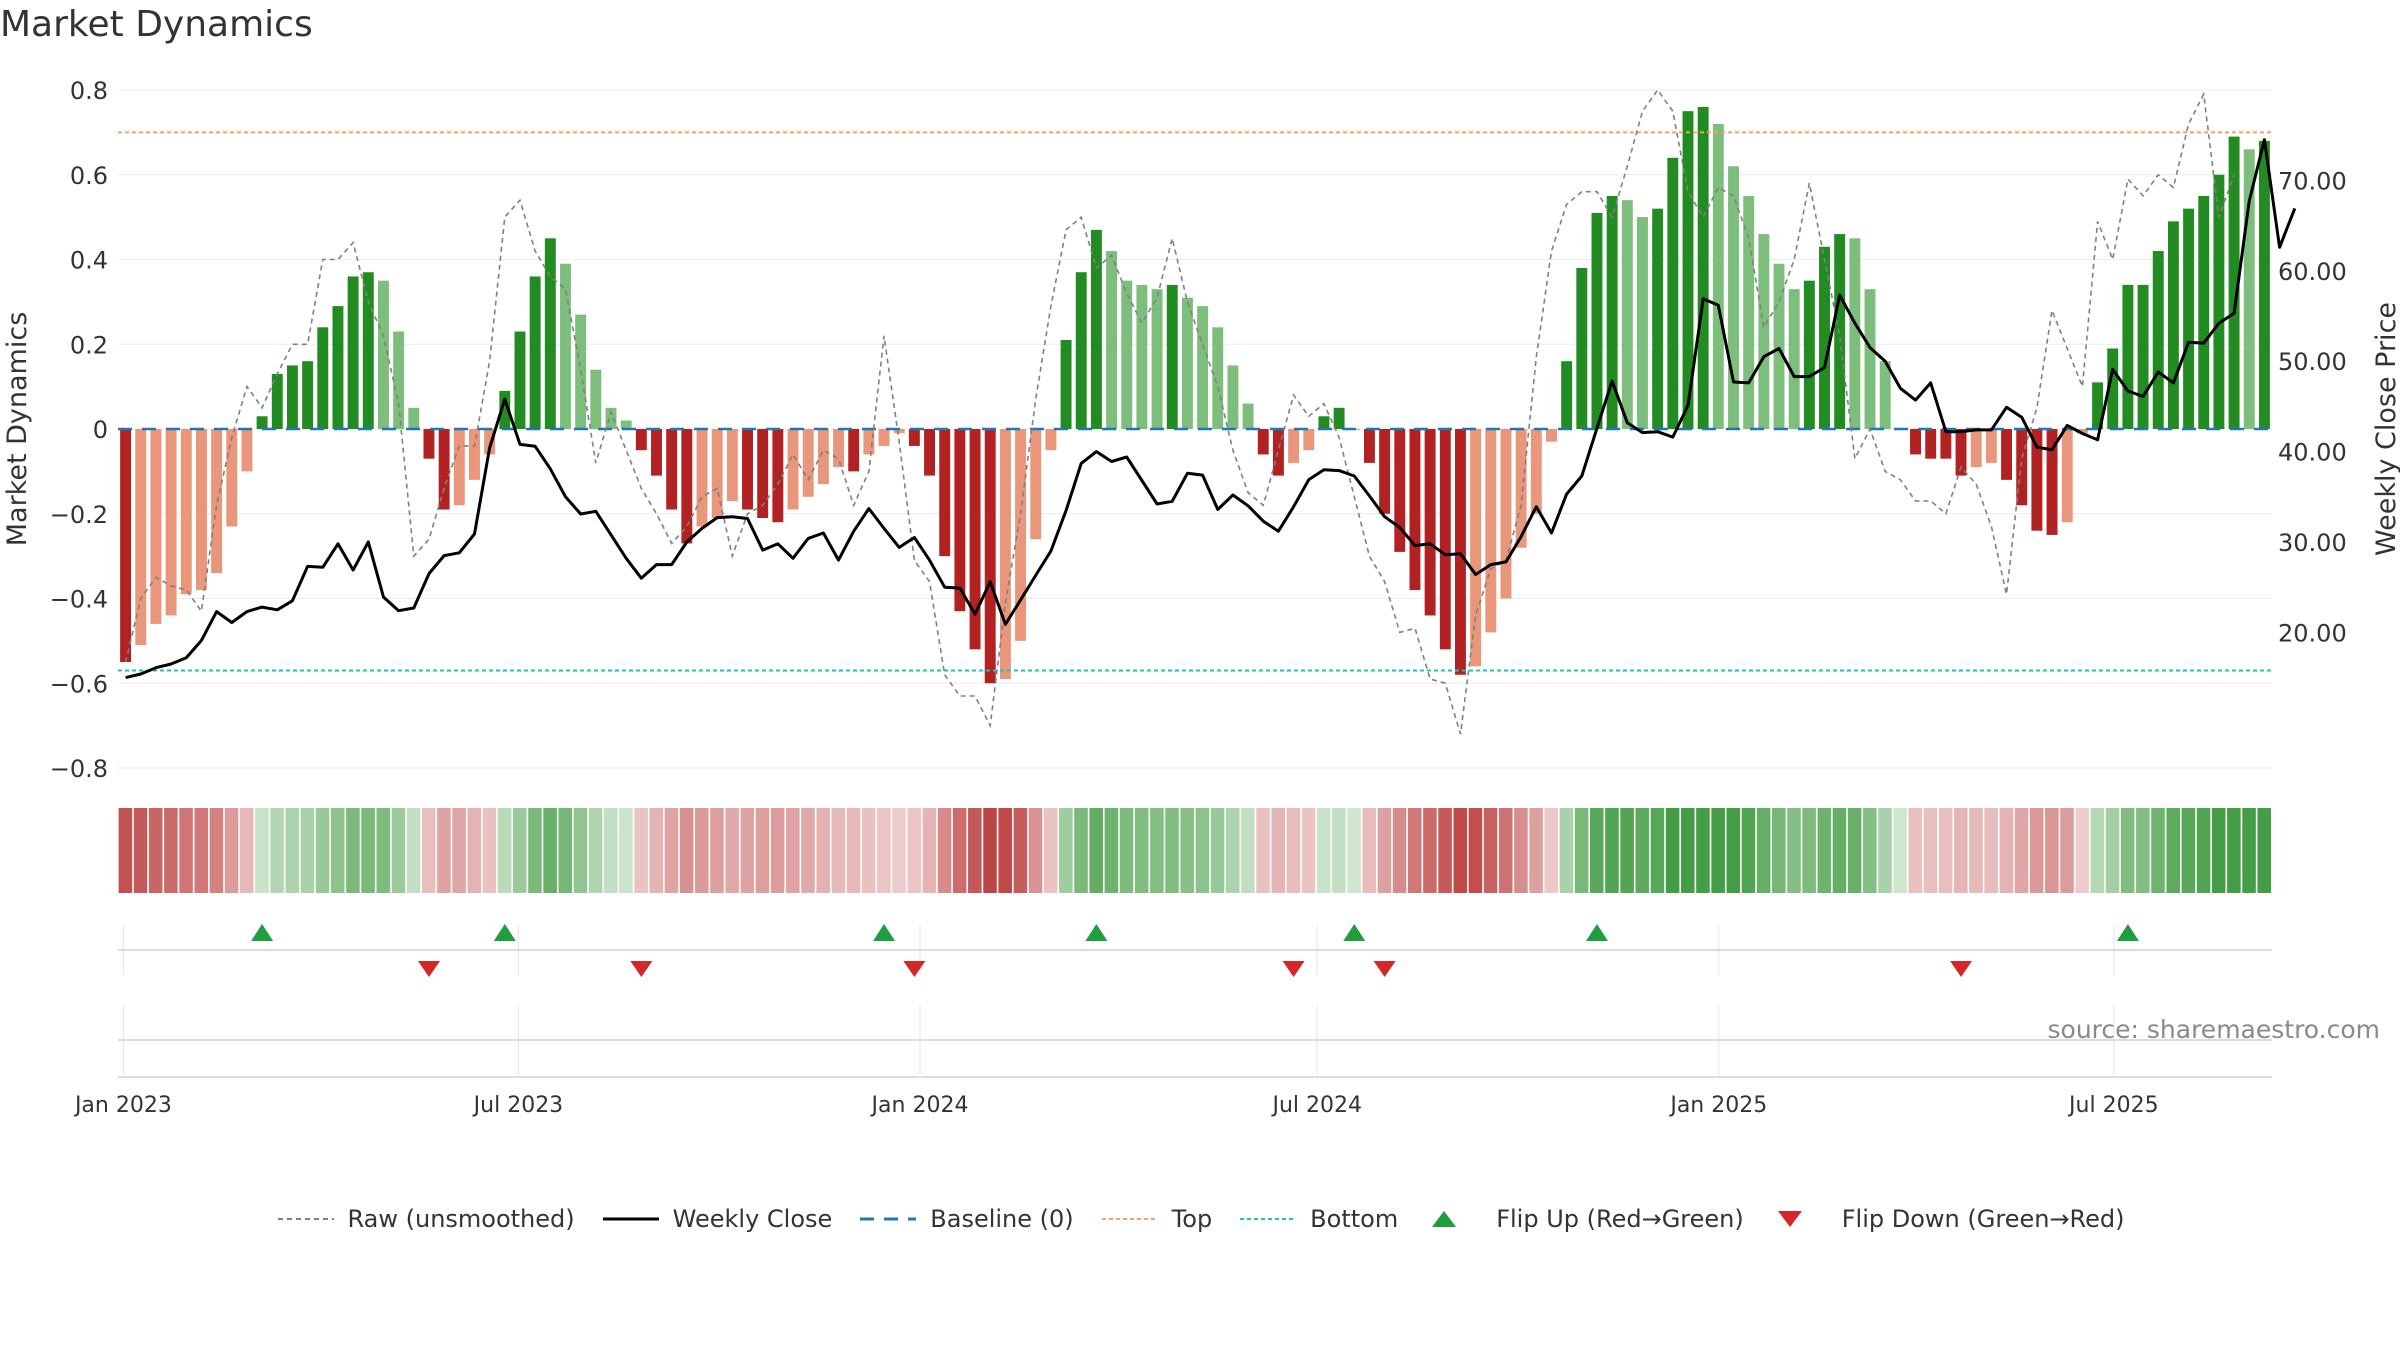 The image size is (2400, 1350). What do you see at coordinates (17, 429) in the screenshot?
I see `y-axis-title: Market Dynamics` at bounding box center [17, 429].